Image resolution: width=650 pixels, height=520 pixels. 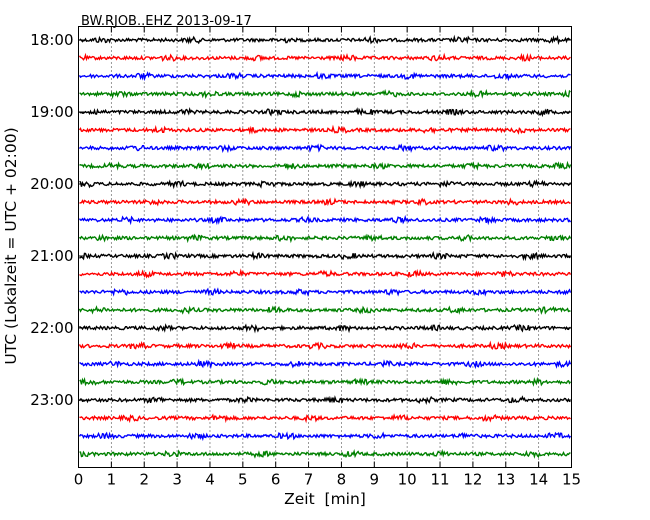 What do you see at coordinates (325, 148) in the screenshot?
I see `seismic-trace-1930` at bounding box center [325, 148].